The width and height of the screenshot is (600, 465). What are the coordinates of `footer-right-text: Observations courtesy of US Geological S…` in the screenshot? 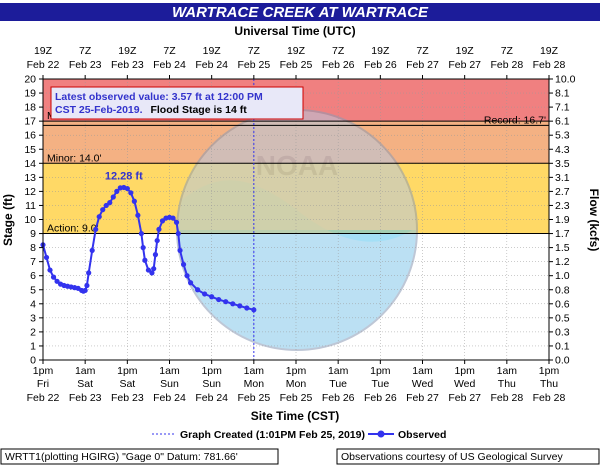 It's located at (452, 457).